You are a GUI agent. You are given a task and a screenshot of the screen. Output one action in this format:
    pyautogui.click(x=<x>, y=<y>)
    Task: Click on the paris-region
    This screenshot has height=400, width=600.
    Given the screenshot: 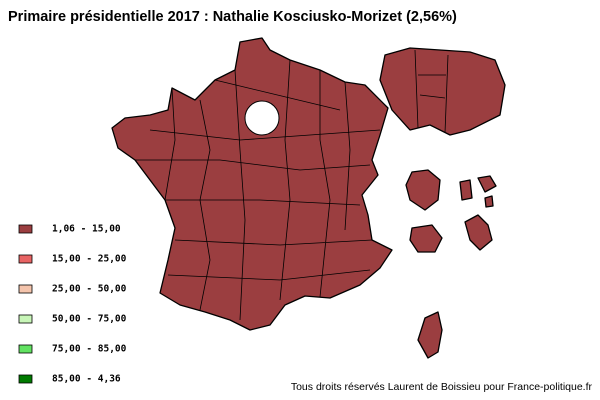 What is the action you would take?
    pyautogui.click(x=262, y=118)
    